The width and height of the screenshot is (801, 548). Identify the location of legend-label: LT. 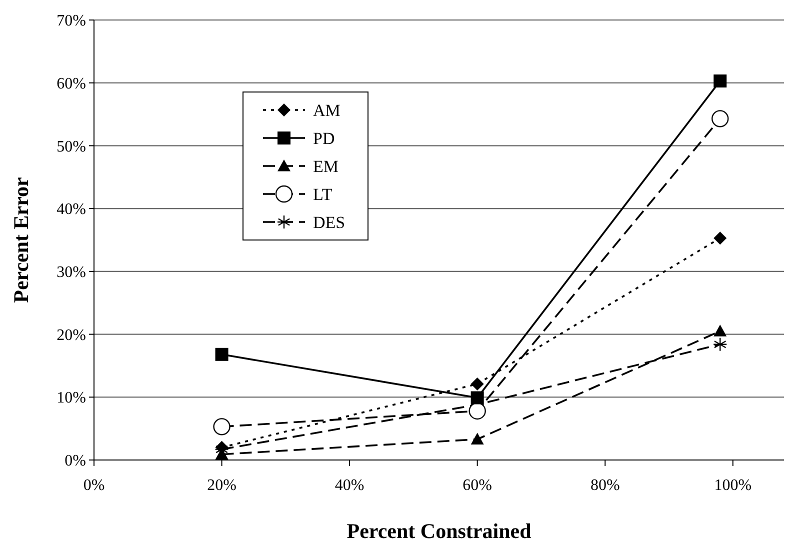
(323, 194).